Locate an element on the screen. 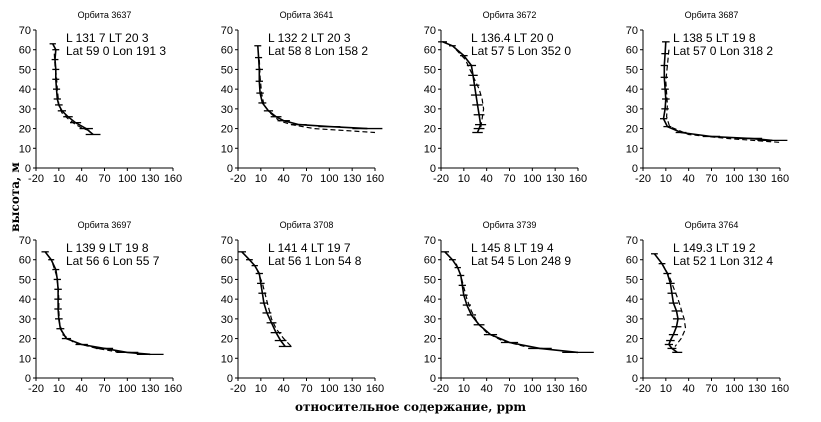 This screenshot has width=821, height=422. annotation-line: Lat 57 5 Lon 352 0 is located at coordinates (521, 51).